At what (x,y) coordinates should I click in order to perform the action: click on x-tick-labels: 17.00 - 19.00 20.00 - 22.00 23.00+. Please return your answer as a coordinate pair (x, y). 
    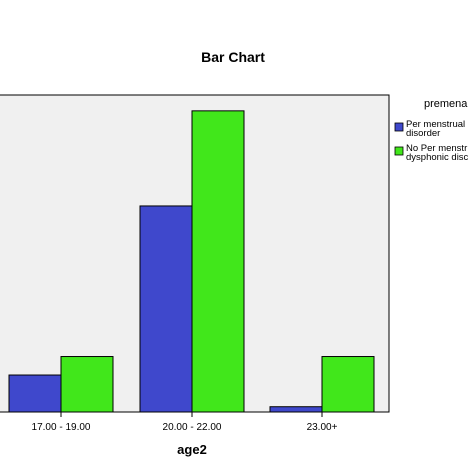
    Looking at the image, I should click on (185, 422).